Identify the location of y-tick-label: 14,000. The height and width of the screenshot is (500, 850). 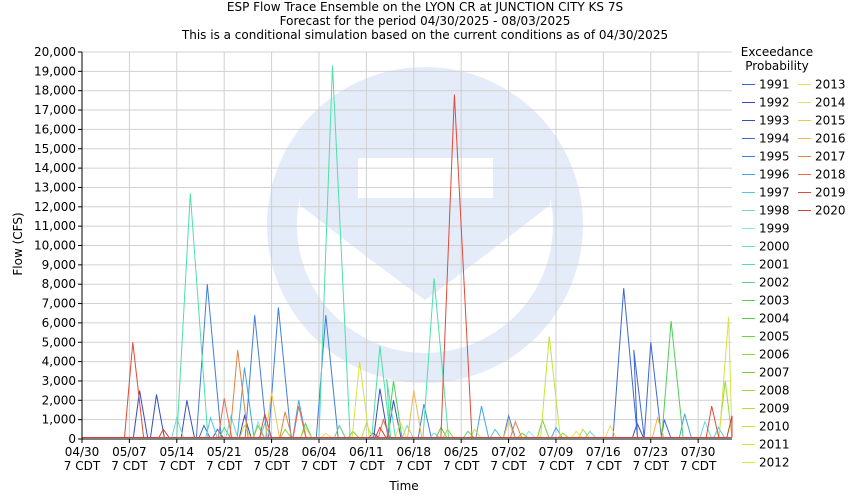
(55, 168).